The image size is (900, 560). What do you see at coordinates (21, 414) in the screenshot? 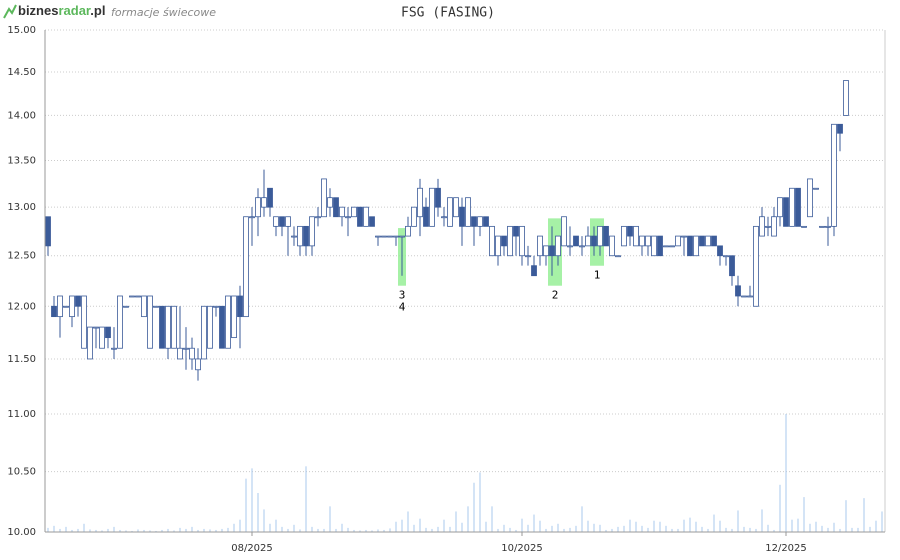
I see `y-tick-label: 11.00` at bounding box center [21, 414].